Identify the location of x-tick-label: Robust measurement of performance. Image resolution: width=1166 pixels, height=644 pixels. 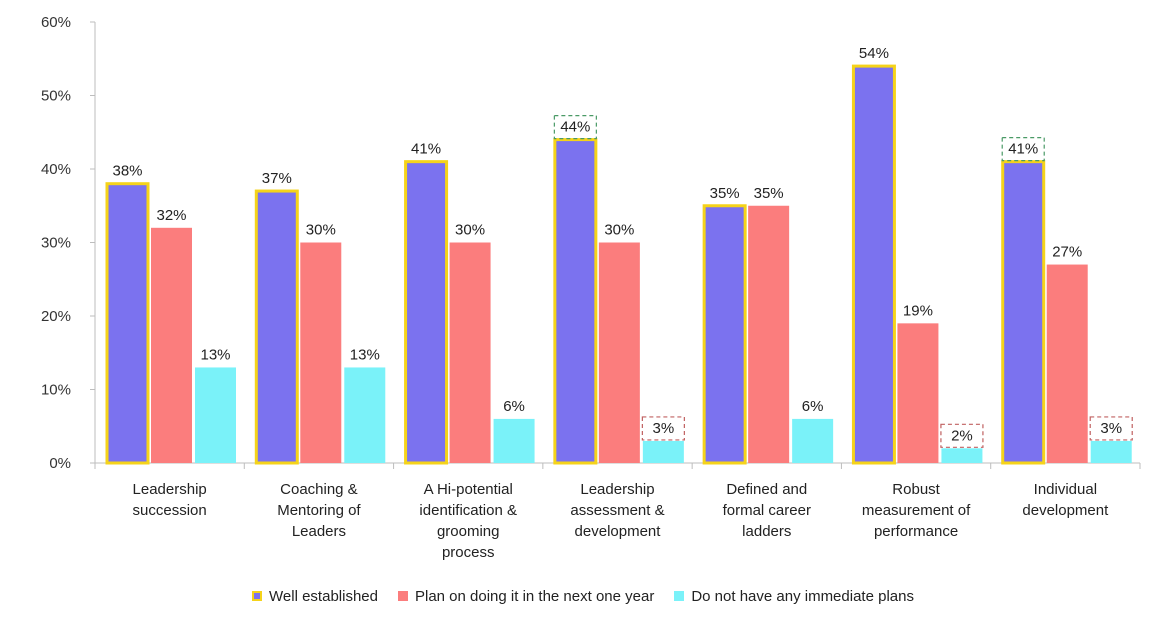
(916, 510).